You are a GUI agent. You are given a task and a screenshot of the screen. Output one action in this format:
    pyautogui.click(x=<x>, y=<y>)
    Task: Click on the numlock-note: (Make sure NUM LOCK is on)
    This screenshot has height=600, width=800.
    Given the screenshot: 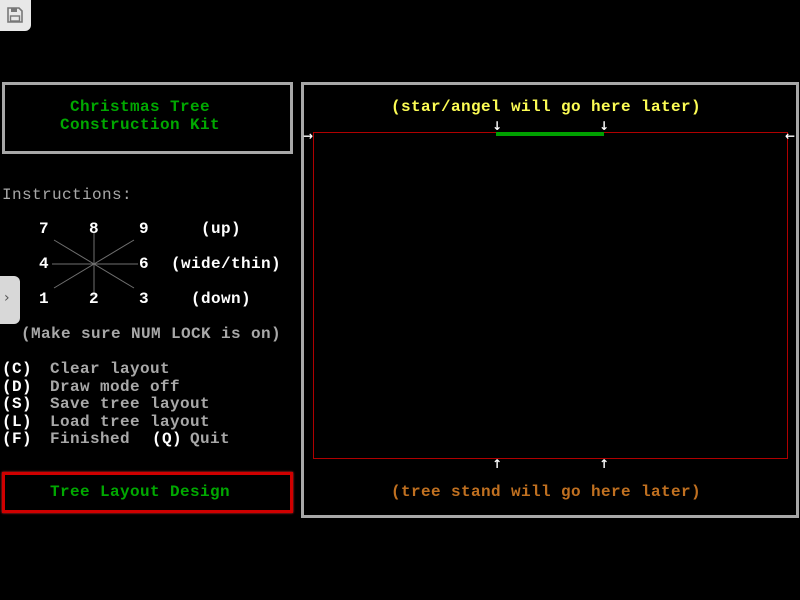 What is the action you would take?
    pyautogui.click(x=151, y=334)
    